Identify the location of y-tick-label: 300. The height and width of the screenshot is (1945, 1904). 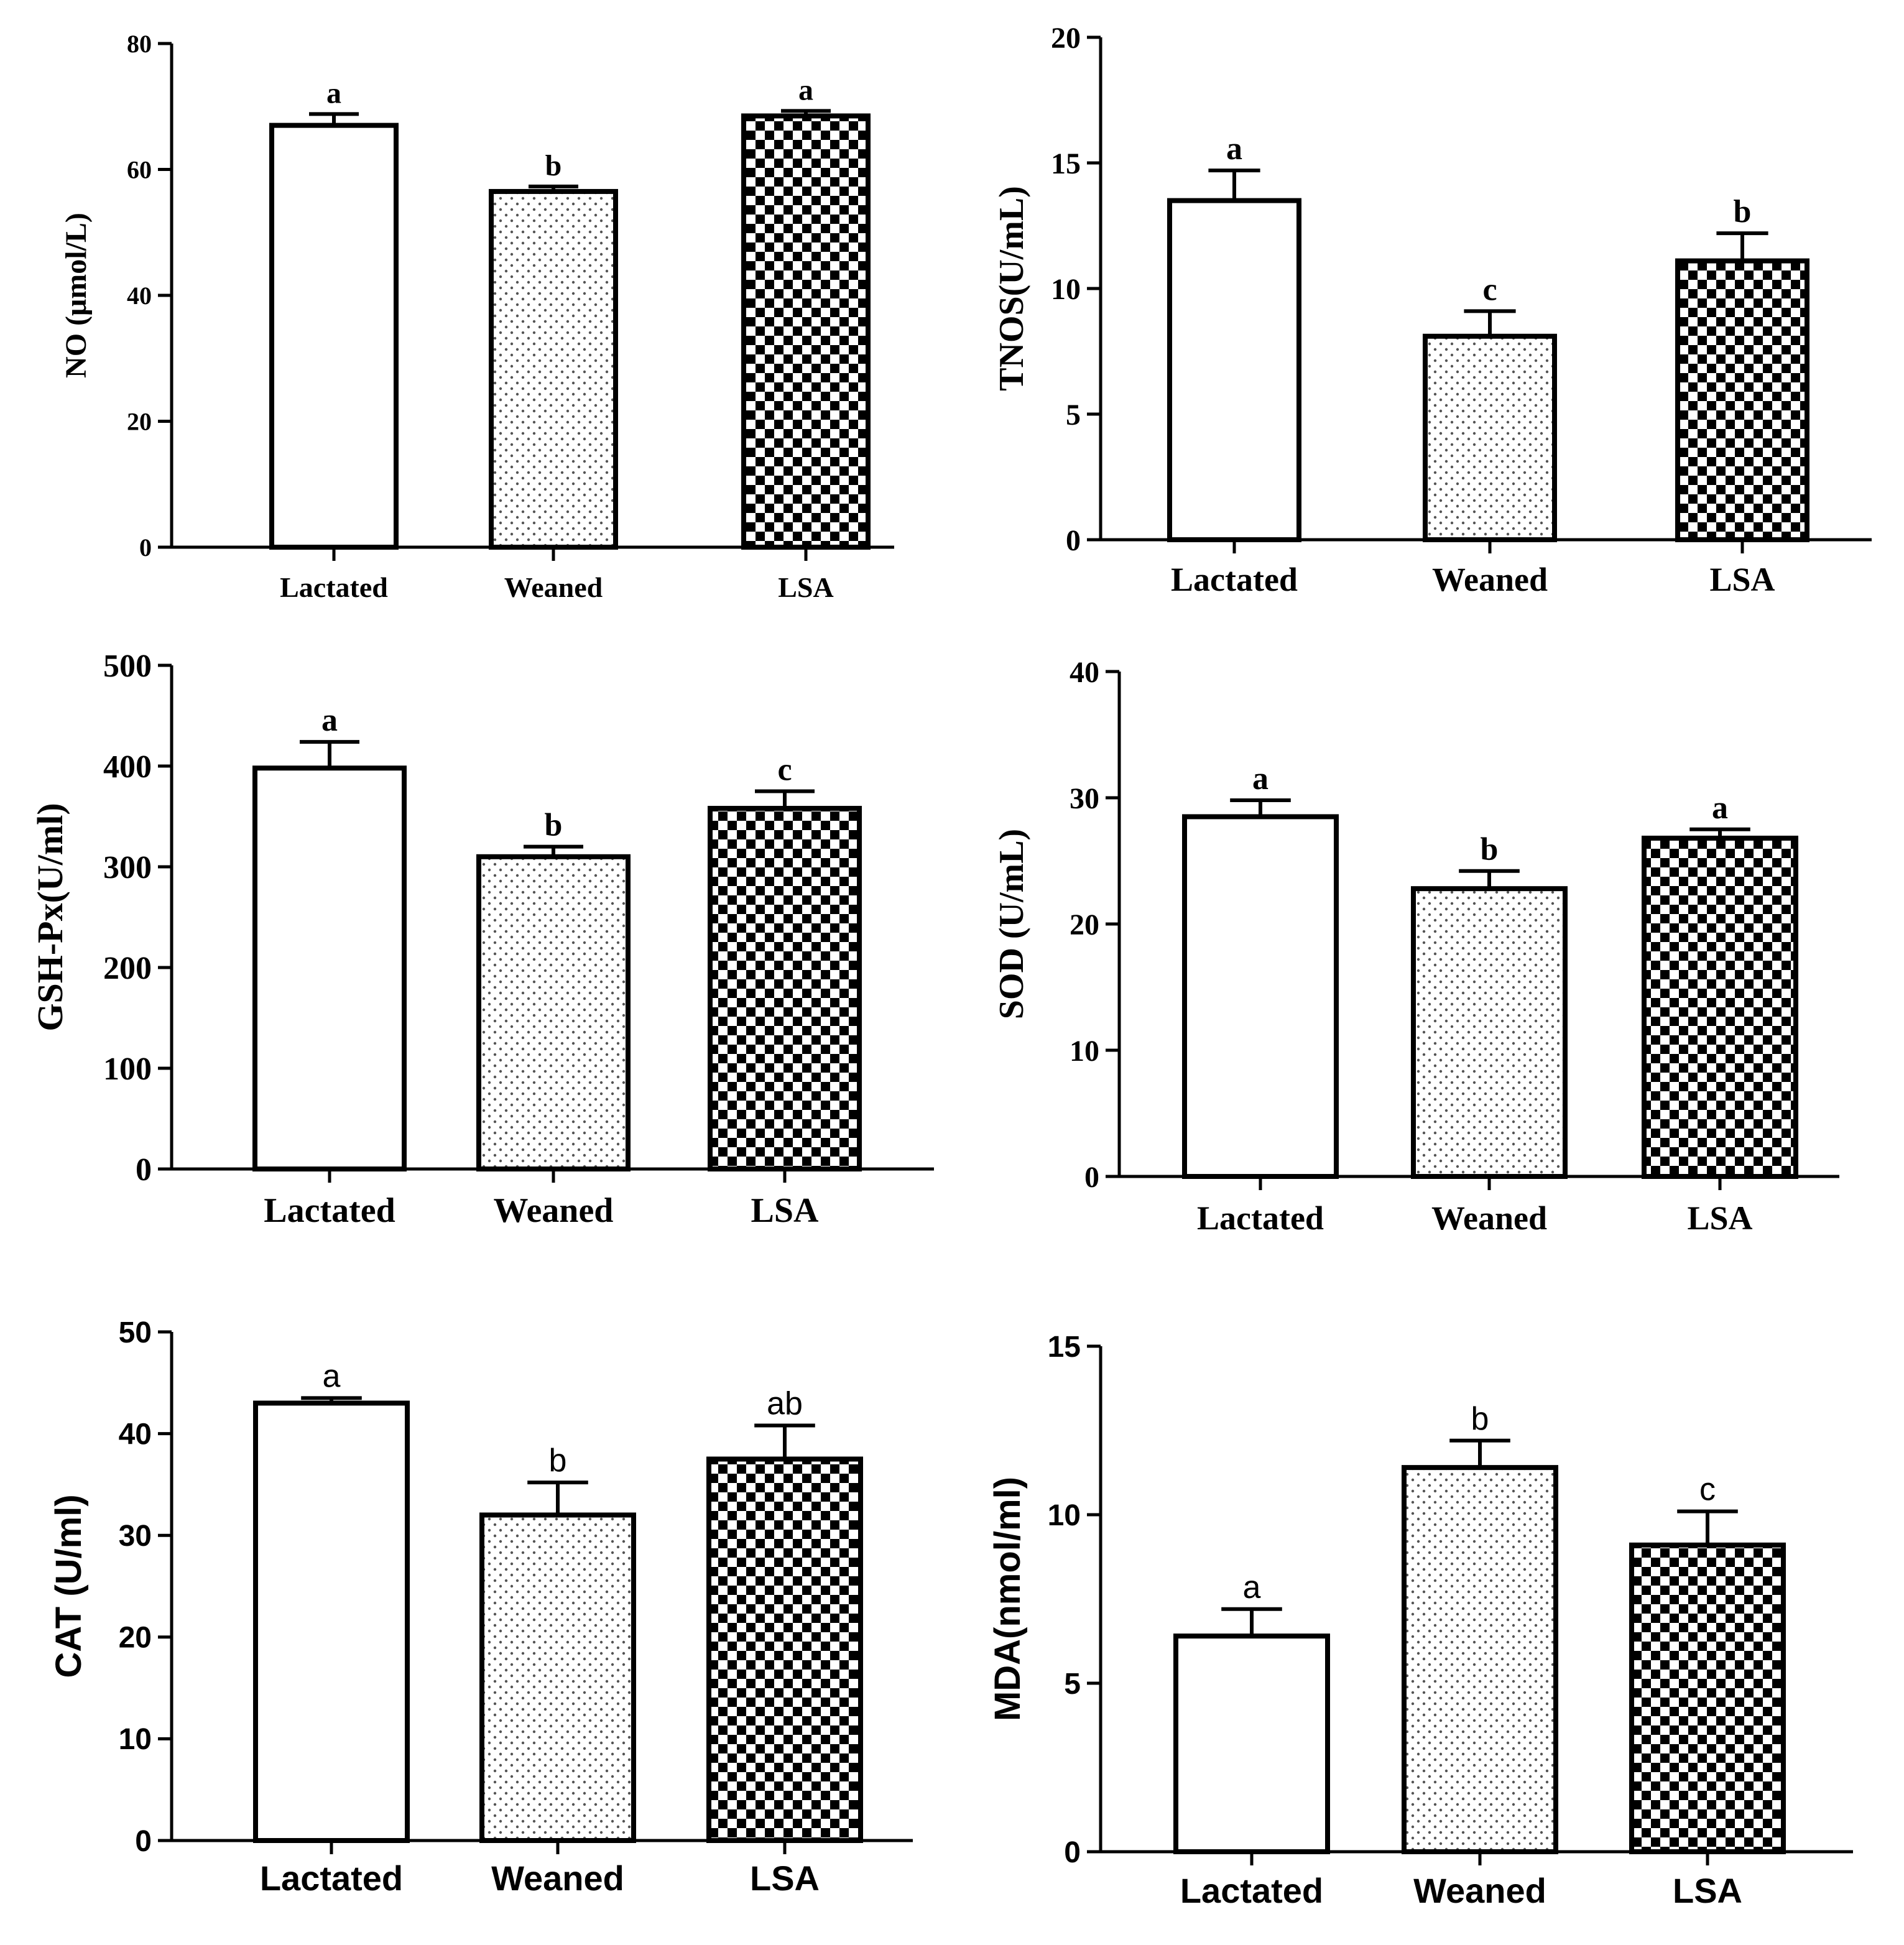
(127, 867).